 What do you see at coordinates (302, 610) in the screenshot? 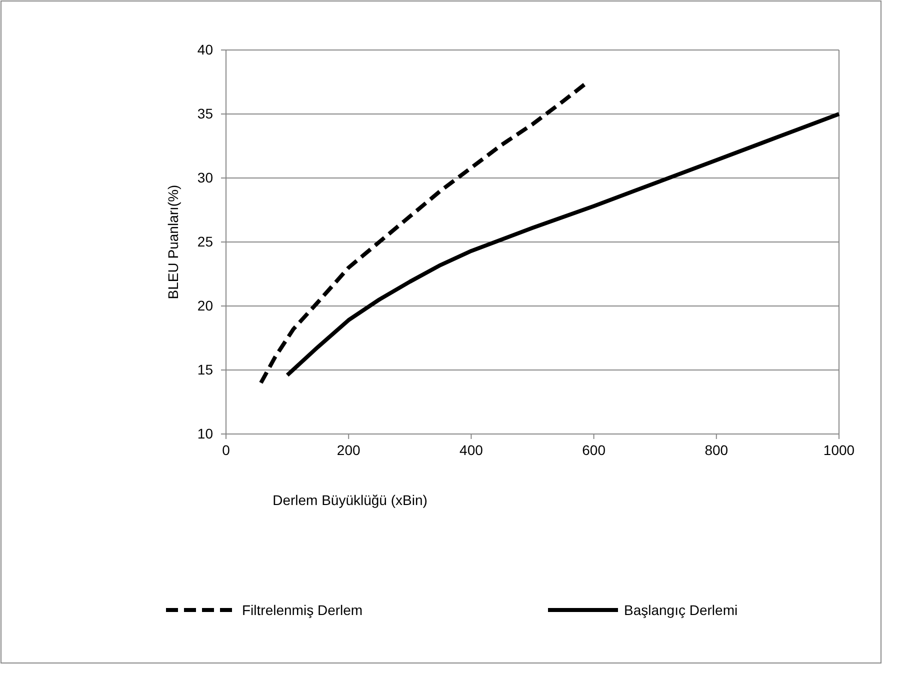
I see `legend-label: Filtrelenmiş Derlem` at bounding box center [302, 610].